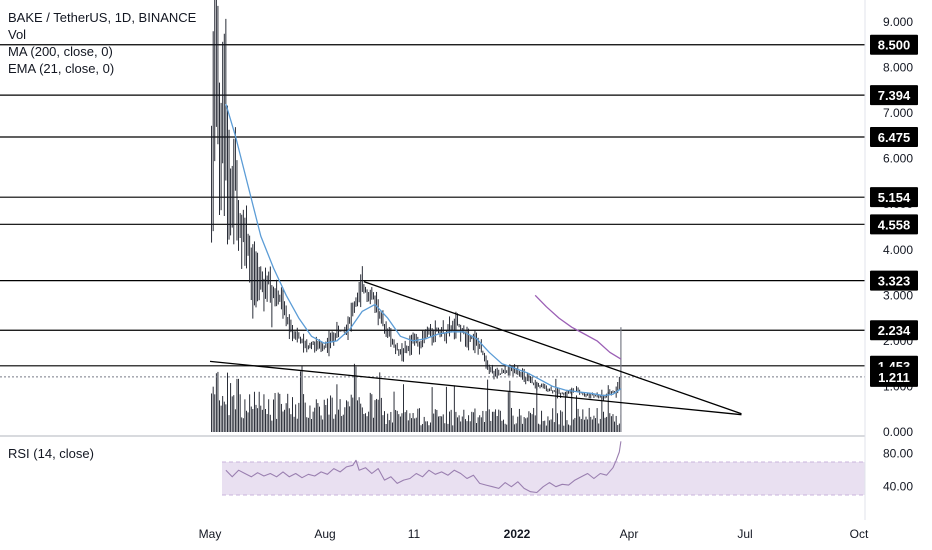 The height and width of the screenshot is (550, 932). What do you see at coordinates (898, 159) in the screenshot?
I see `price-tick-label: 6.000` at bounding box center [898, 159].